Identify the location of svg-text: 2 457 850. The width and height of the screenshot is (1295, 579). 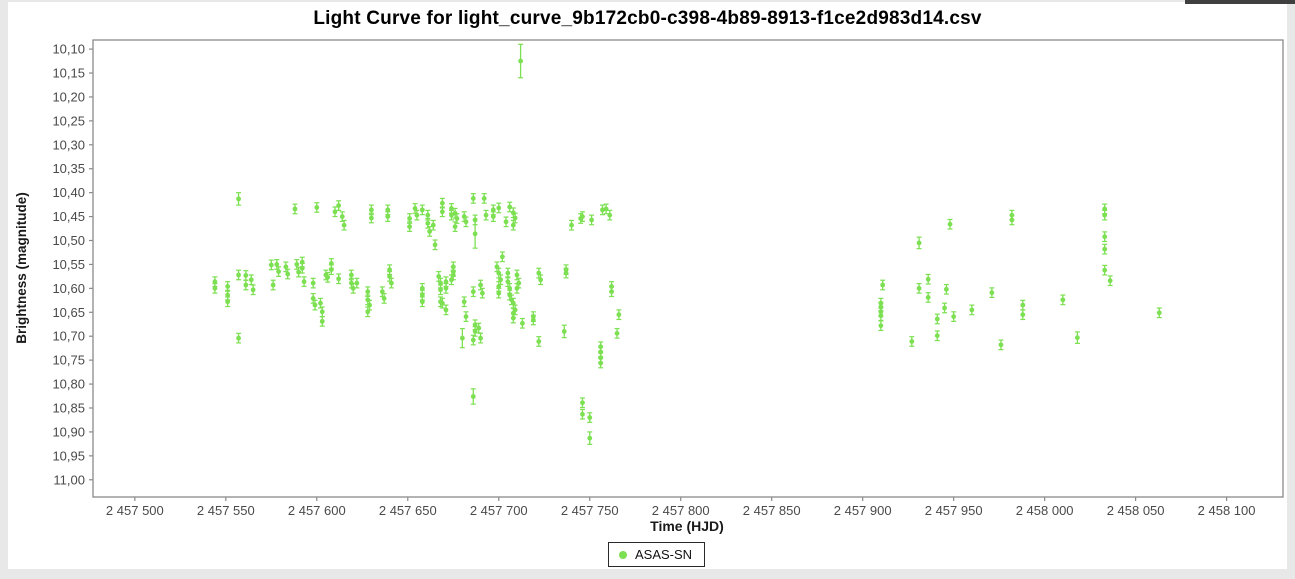
(772, 510).